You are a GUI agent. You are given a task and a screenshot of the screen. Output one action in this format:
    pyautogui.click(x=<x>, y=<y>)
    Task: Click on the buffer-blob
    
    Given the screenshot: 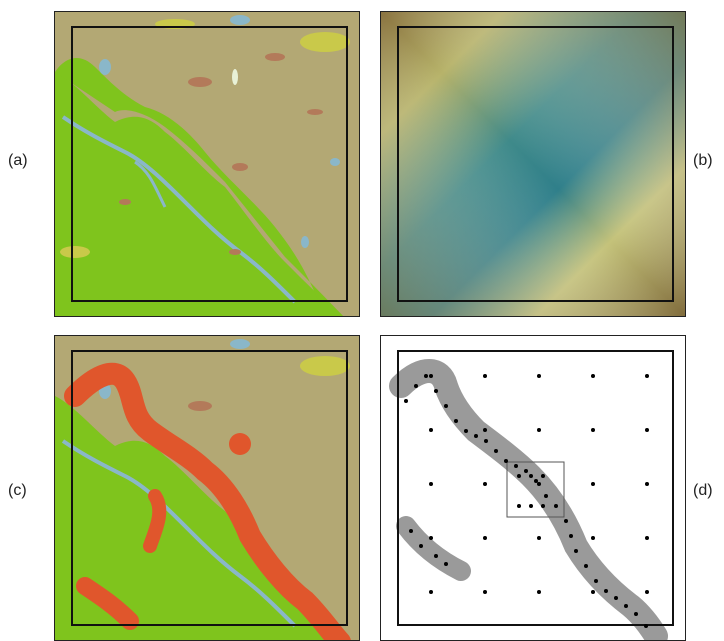 What is the action you would take?
    pyautogui.click(x=240, y=444)
    